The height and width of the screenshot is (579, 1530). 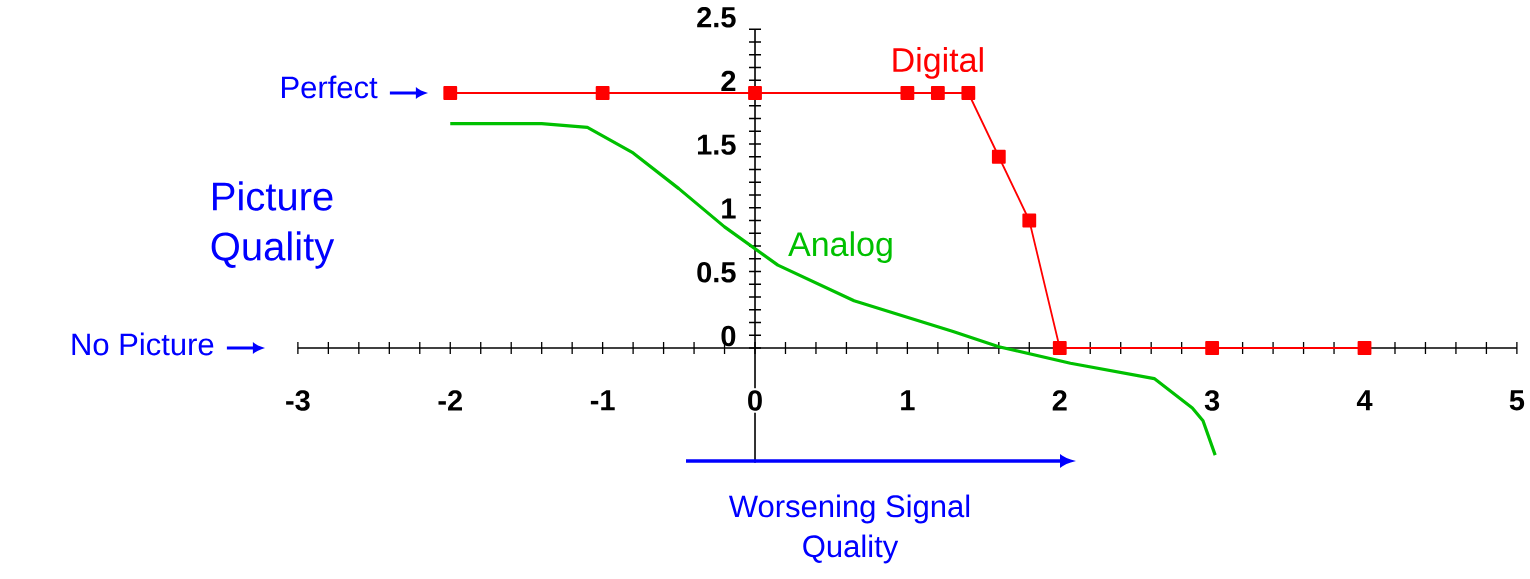 What do you see at coordinates (716, 272) in the screenshot?
I see `y-tick-label: 0.5` at bounding box center [716, 272].